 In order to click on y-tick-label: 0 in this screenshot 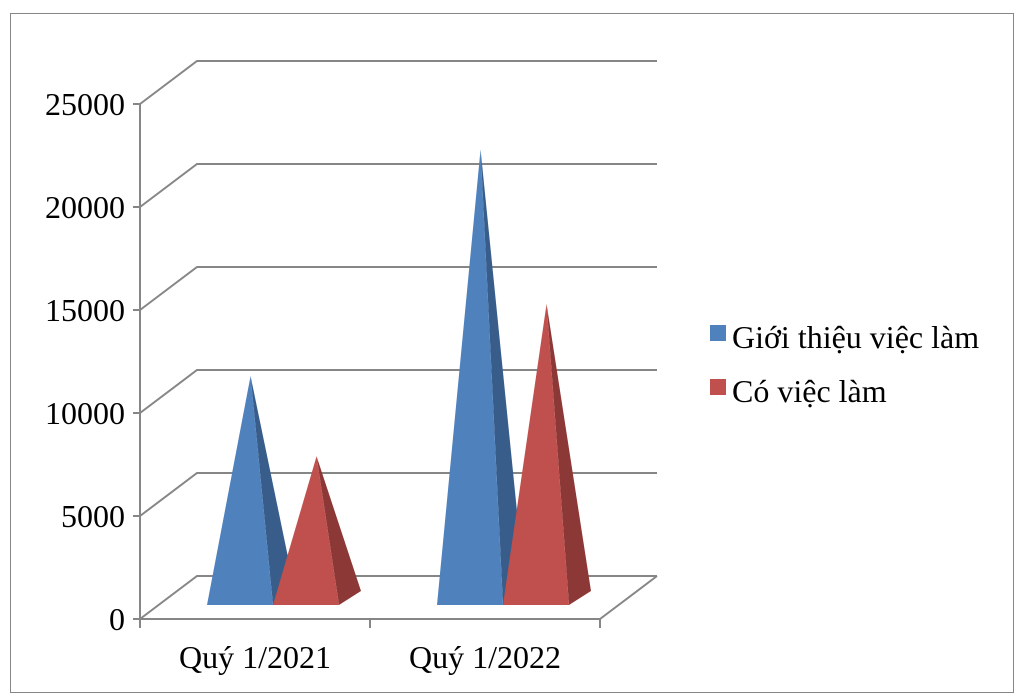, I will do `click(117, 619)`.